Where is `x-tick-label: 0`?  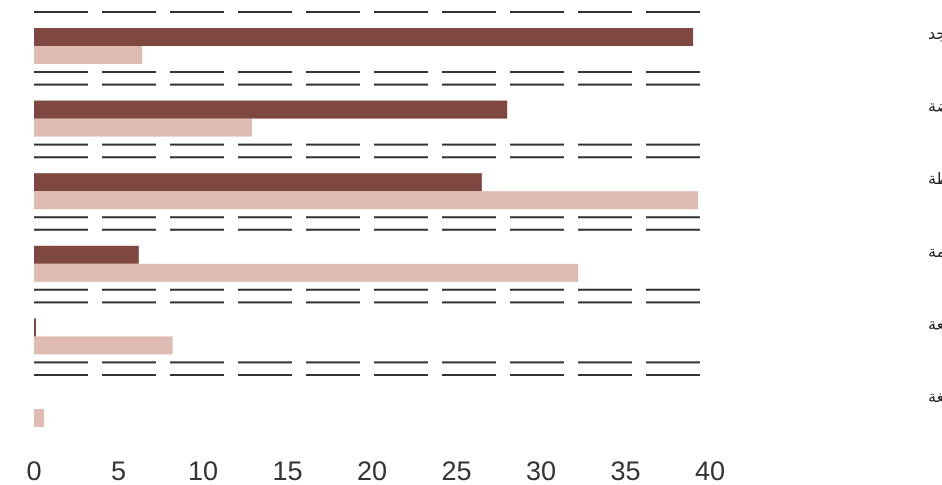
x-tick-label: 0 is located at coordinates (33, 470).